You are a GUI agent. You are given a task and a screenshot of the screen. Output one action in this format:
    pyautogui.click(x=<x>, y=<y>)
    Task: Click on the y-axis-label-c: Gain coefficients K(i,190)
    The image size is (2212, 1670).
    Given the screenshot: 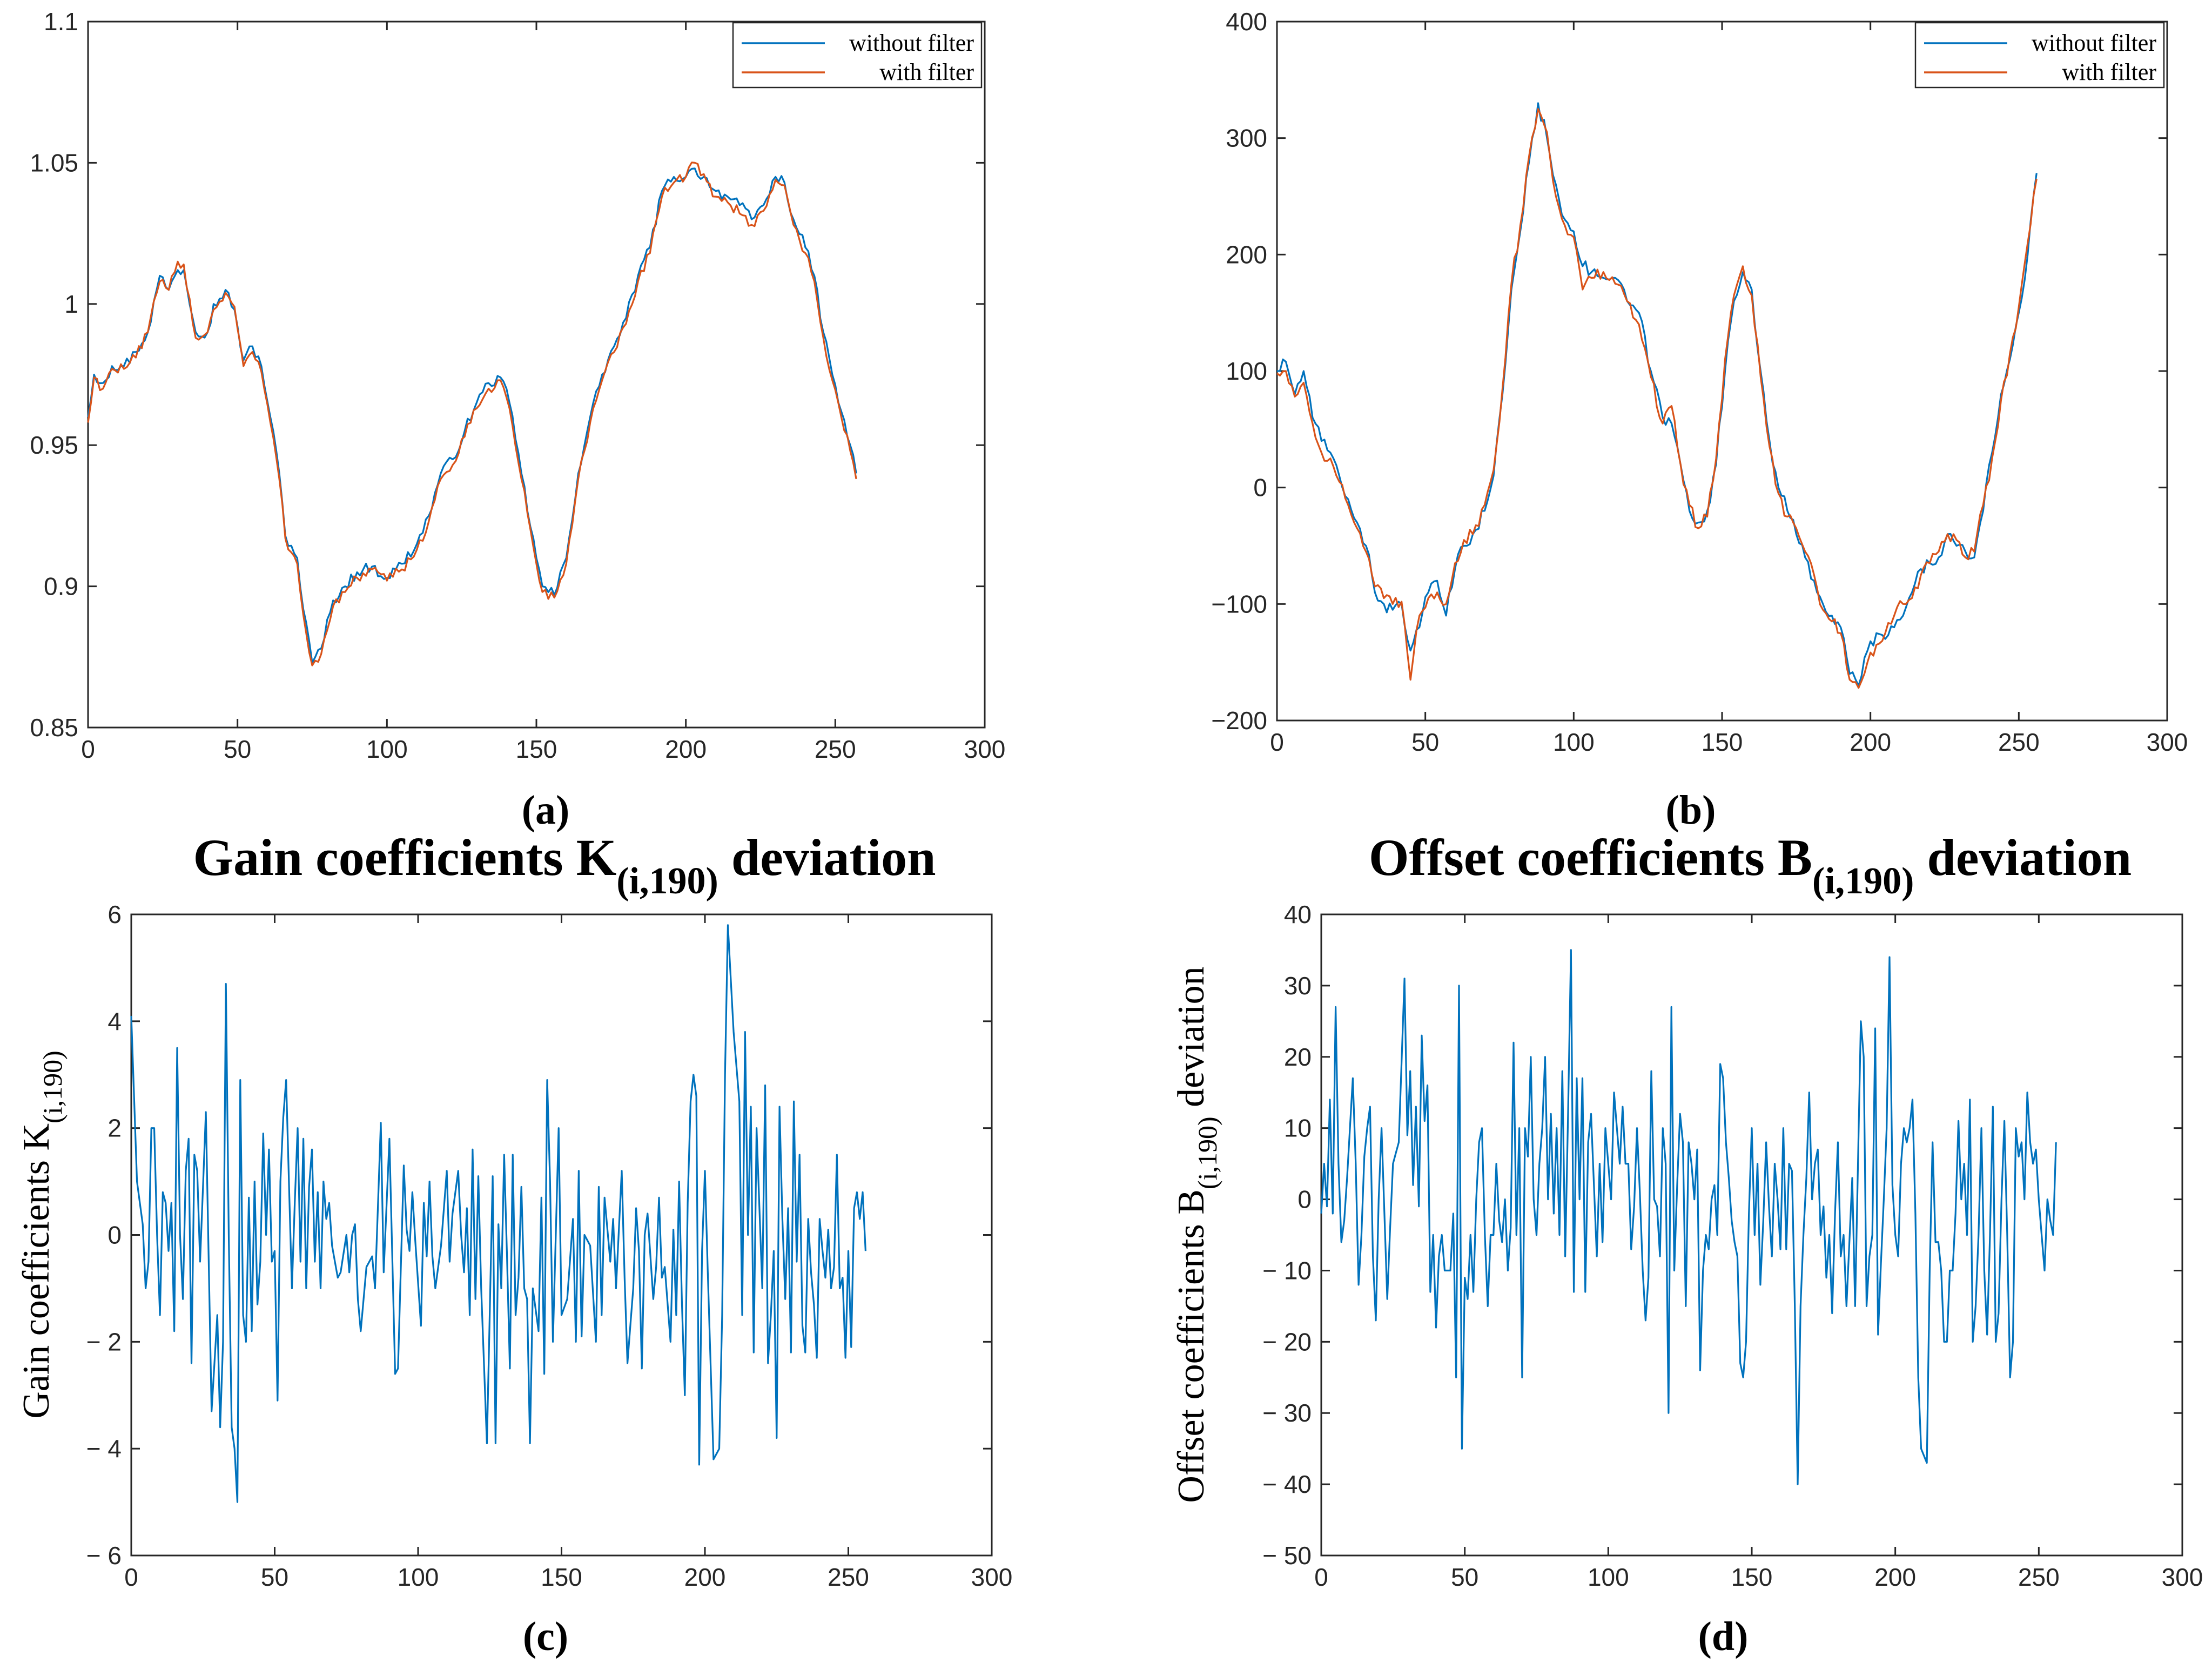 What is the action you would take?
    pyautogui.click(x=42, y=1235)
    